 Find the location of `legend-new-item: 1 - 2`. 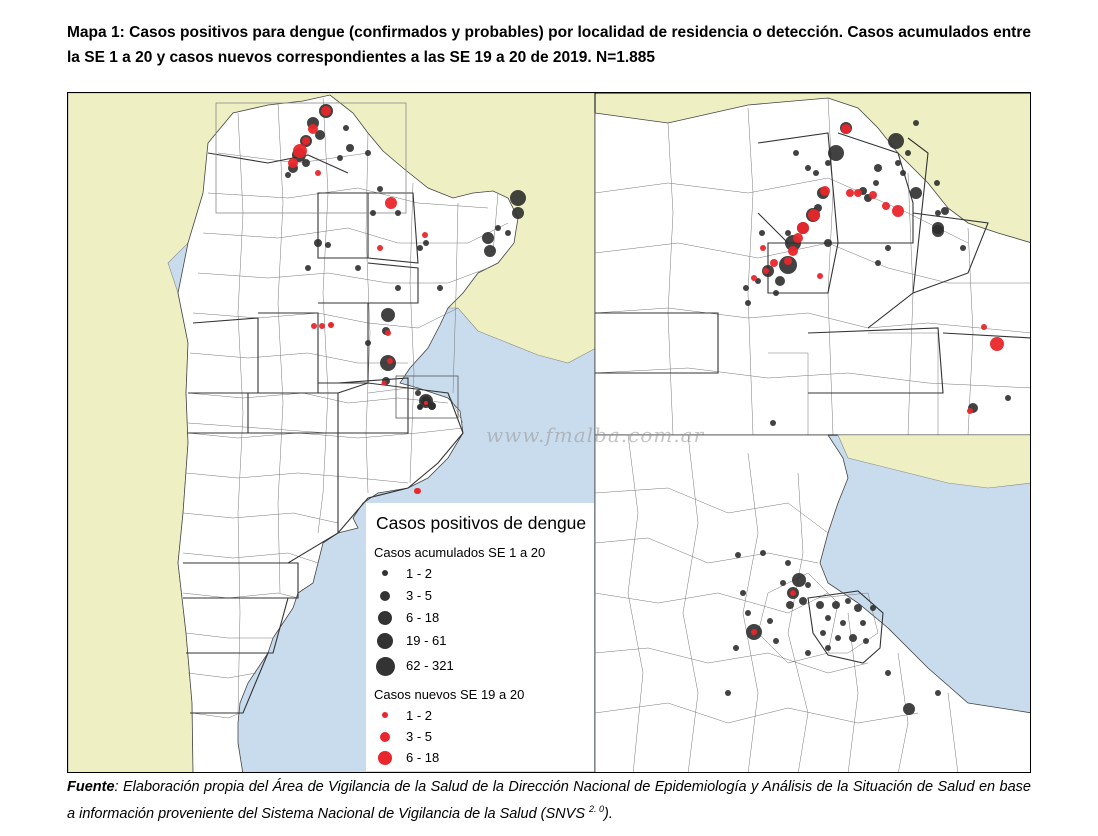

legend-new-item: 1 - 2 is located at coordinates (476, 716).